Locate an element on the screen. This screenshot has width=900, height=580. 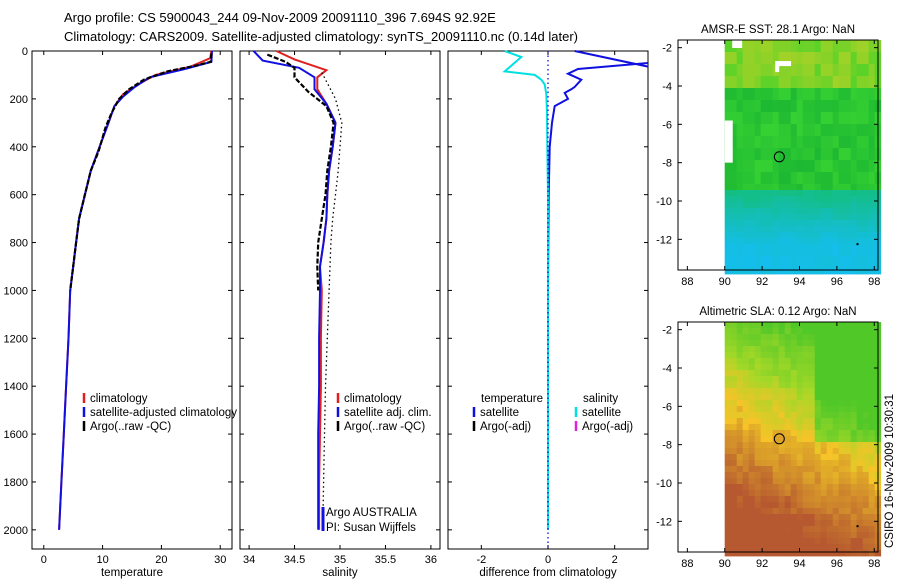
y-tick-label: 1600 is located at coordinates (16, 435).